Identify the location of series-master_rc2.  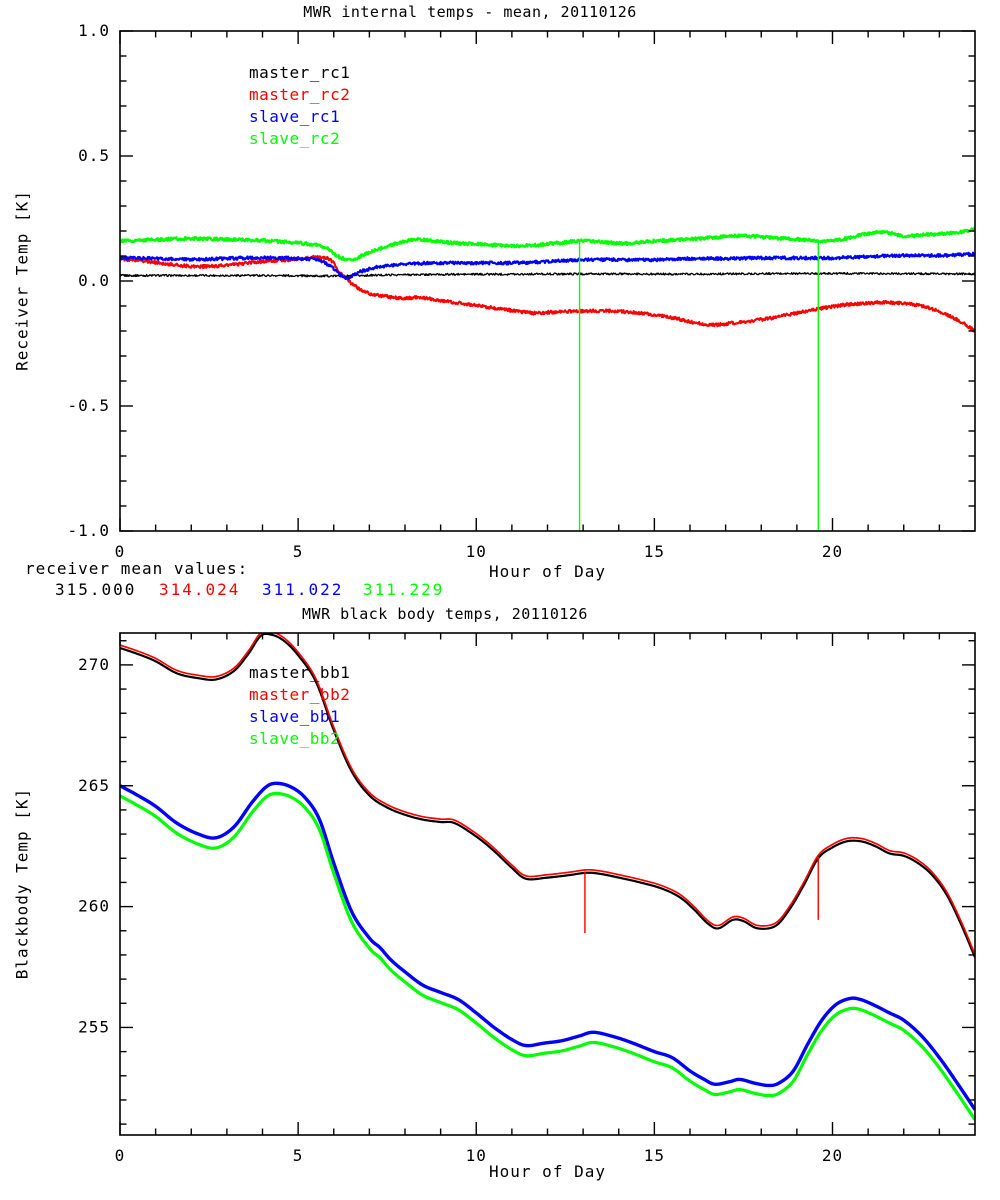
(547, 293).